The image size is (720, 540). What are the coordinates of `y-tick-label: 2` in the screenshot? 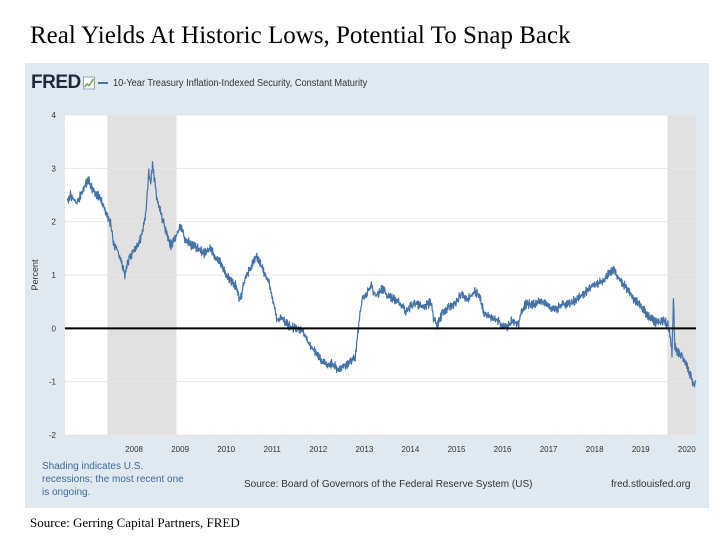 It's located at (54, 222).